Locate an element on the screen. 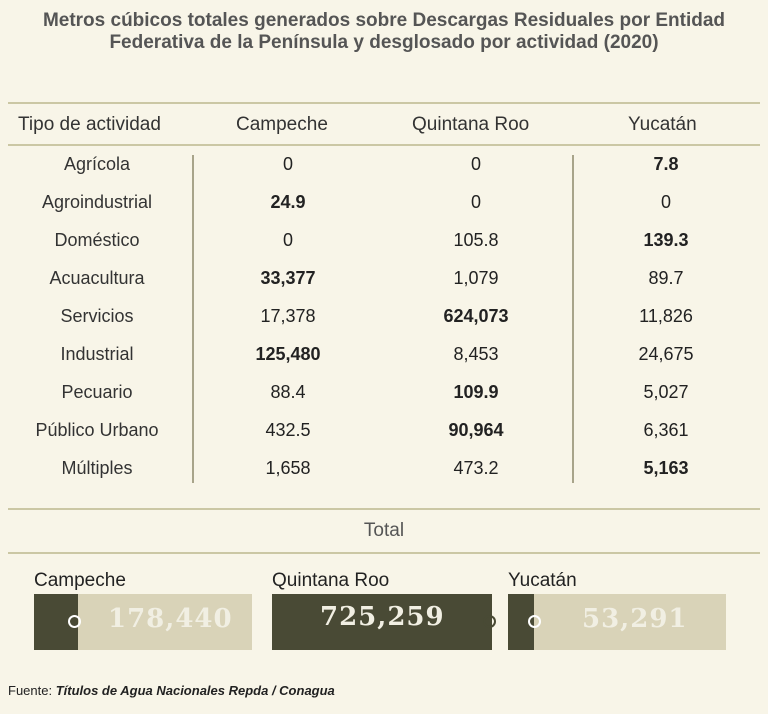 This screenshot has width=768, height=714. table-cell: 1,658 is located at coordinates (288, 468).